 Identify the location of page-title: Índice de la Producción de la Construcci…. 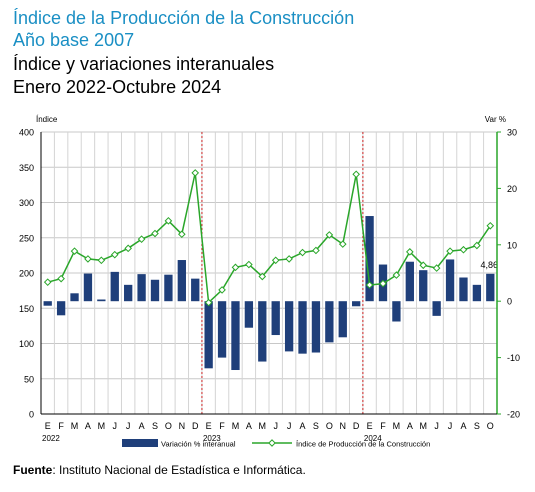
(184, 18).